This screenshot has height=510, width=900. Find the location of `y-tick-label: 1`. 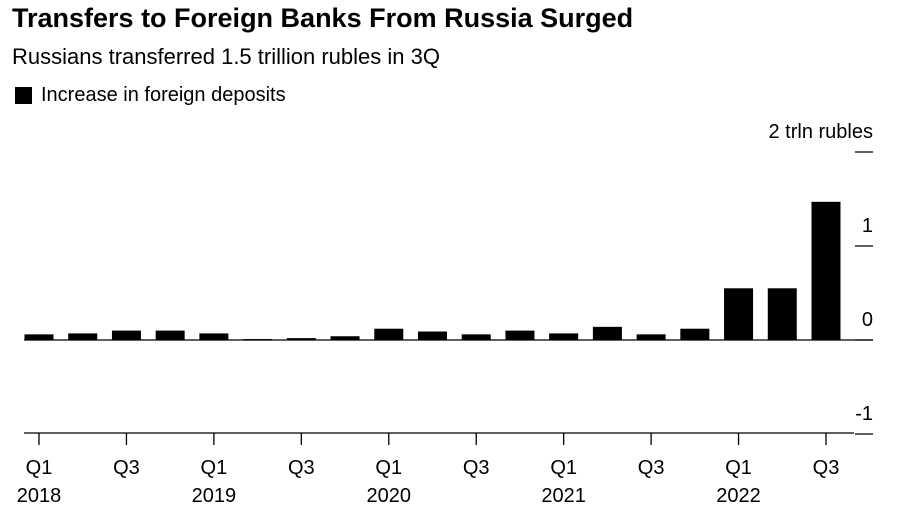

y-tick-label: 1 is located at coordinates (867, 226).